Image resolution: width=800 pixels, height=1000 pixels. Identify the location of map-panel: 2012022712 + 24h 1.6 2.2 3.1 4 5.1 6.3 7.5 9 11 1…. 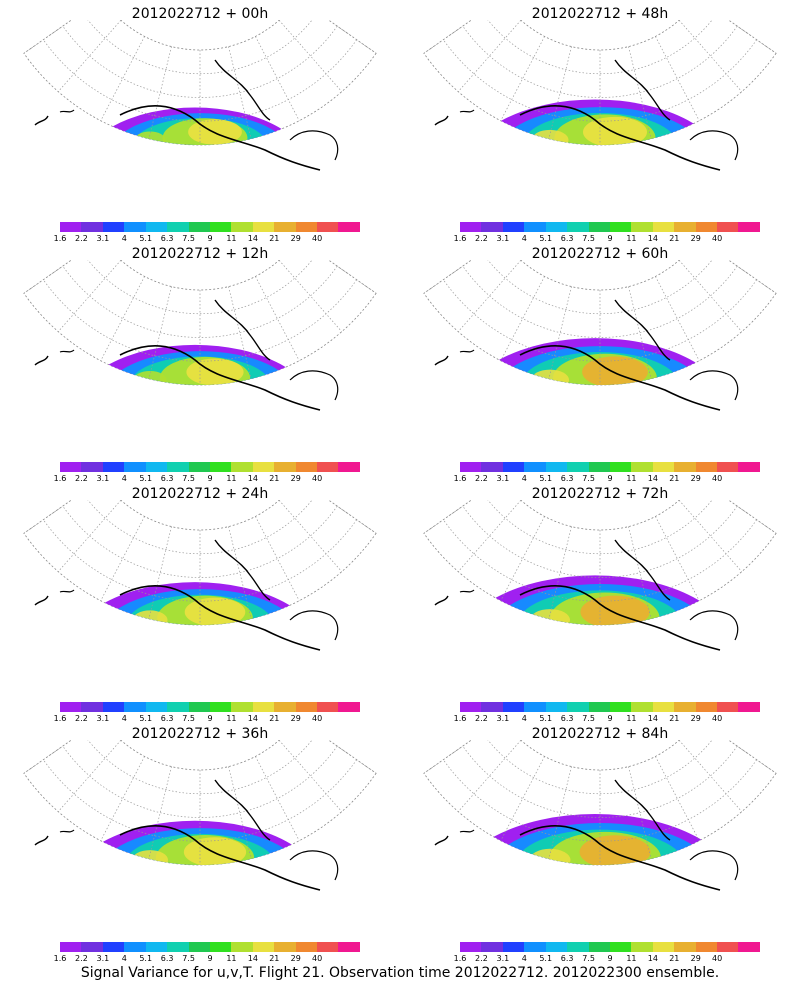
(200, 602).